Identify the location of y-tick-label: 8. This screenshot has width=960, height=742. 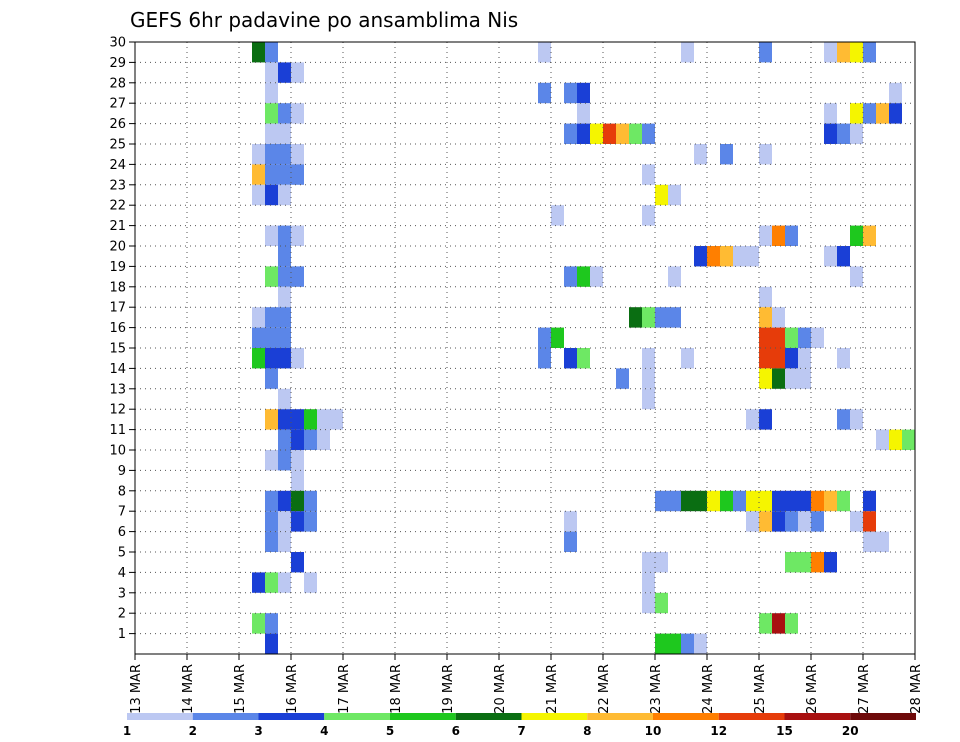
(122, 491).